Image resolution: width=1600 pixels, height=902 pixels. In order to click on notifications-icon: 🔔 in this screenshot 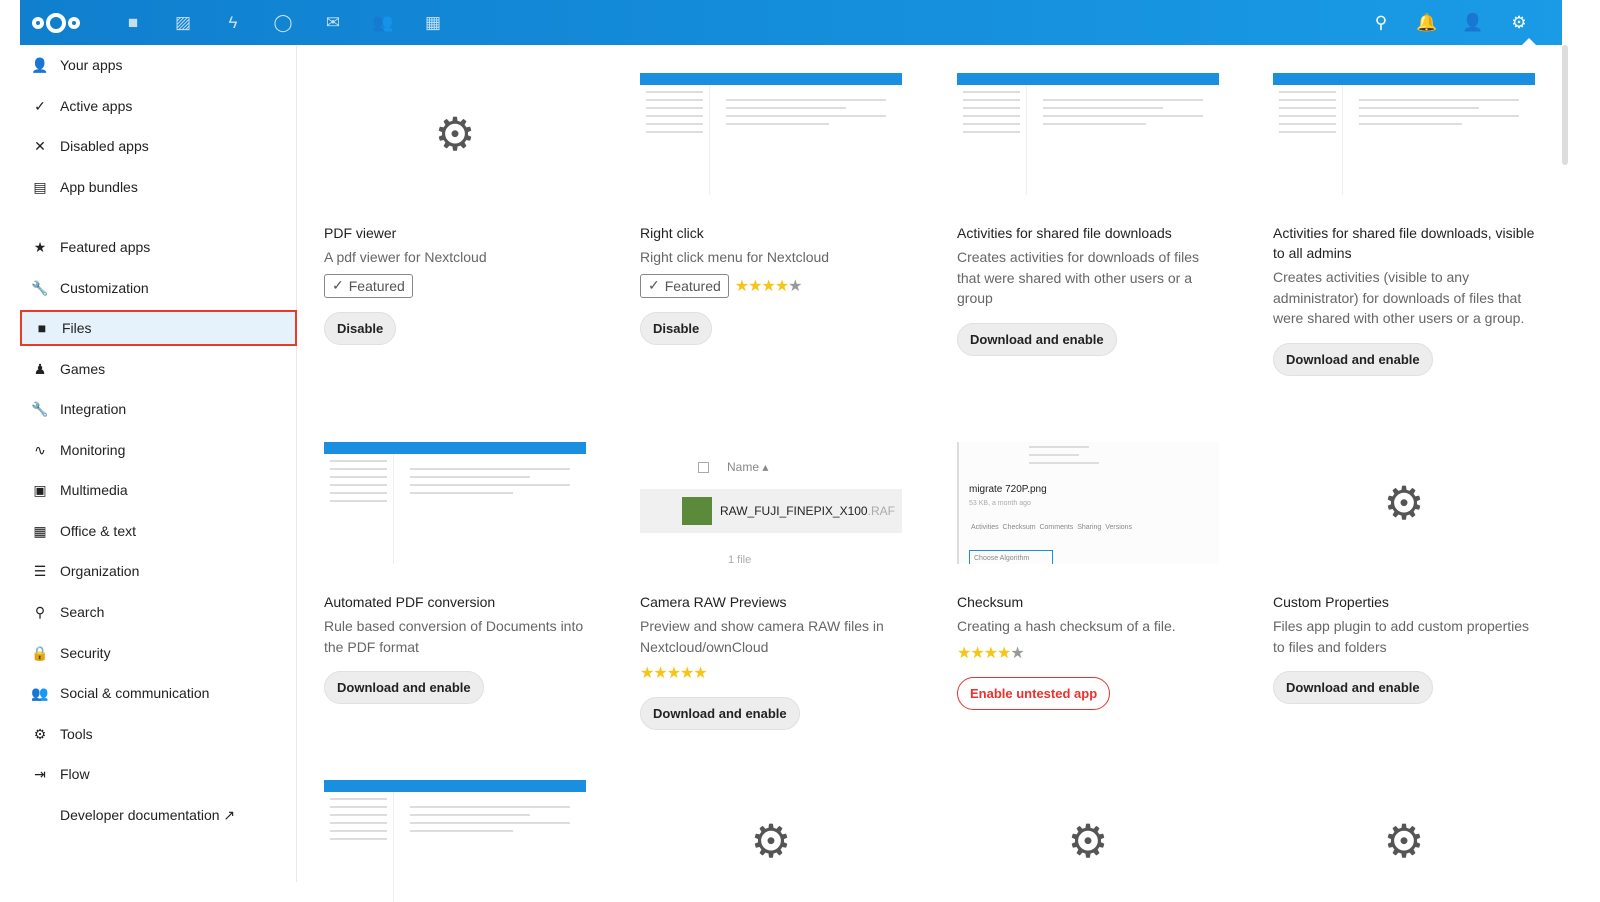, I will do `click(1427, 22)`.